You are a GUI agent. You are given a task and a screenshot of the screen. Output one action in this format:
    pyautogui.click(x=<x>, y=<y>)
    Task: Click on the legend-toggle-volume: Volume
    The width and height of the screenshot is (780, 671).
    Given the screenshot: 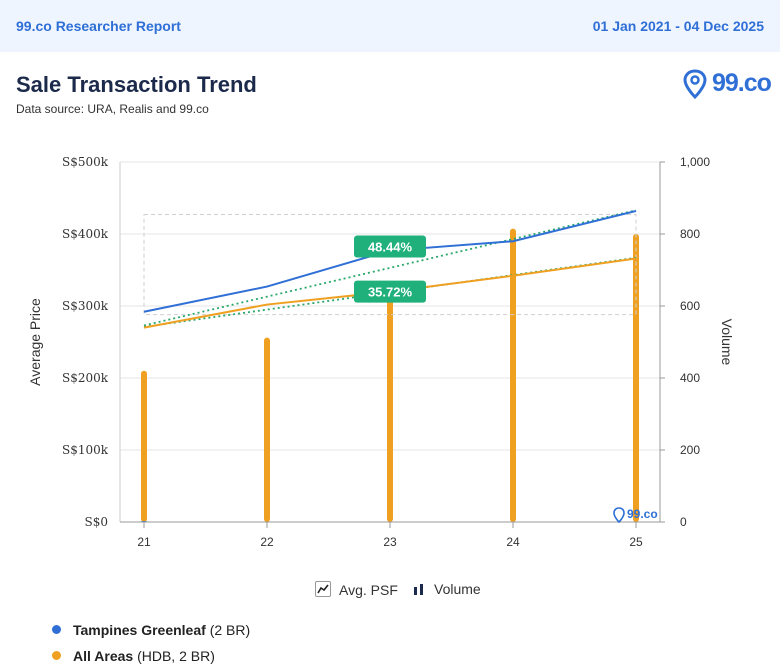 What is the action you would take?
    pyautogui.click(x=446, y=589)
    